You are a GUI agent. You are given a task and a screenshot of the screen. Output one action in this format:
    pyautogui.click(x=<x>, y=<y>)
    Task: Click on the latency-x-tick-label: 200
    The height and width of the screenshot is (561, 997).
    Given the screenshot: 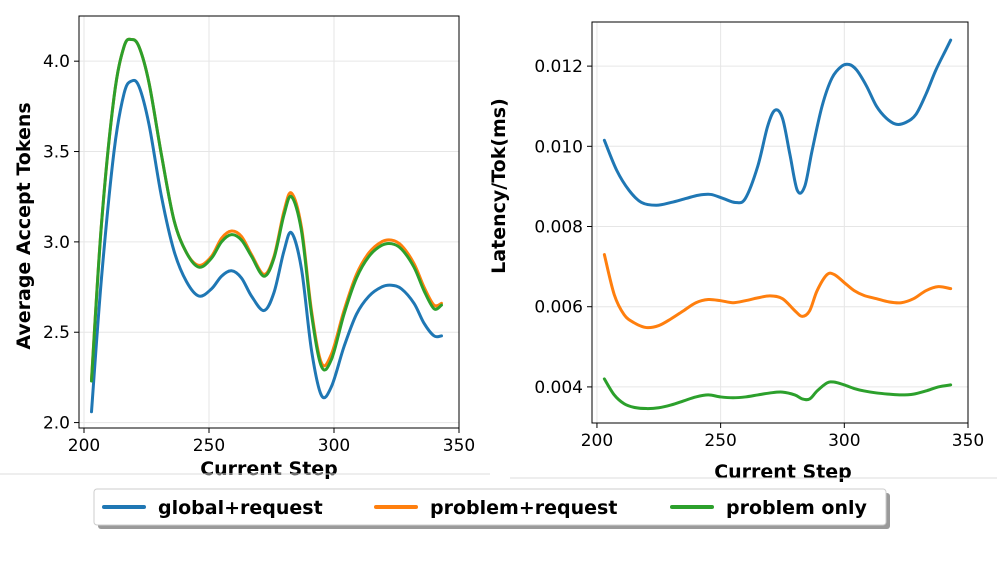 What is the action you would take?
    pyautogui.click(x=597, y=441)
    